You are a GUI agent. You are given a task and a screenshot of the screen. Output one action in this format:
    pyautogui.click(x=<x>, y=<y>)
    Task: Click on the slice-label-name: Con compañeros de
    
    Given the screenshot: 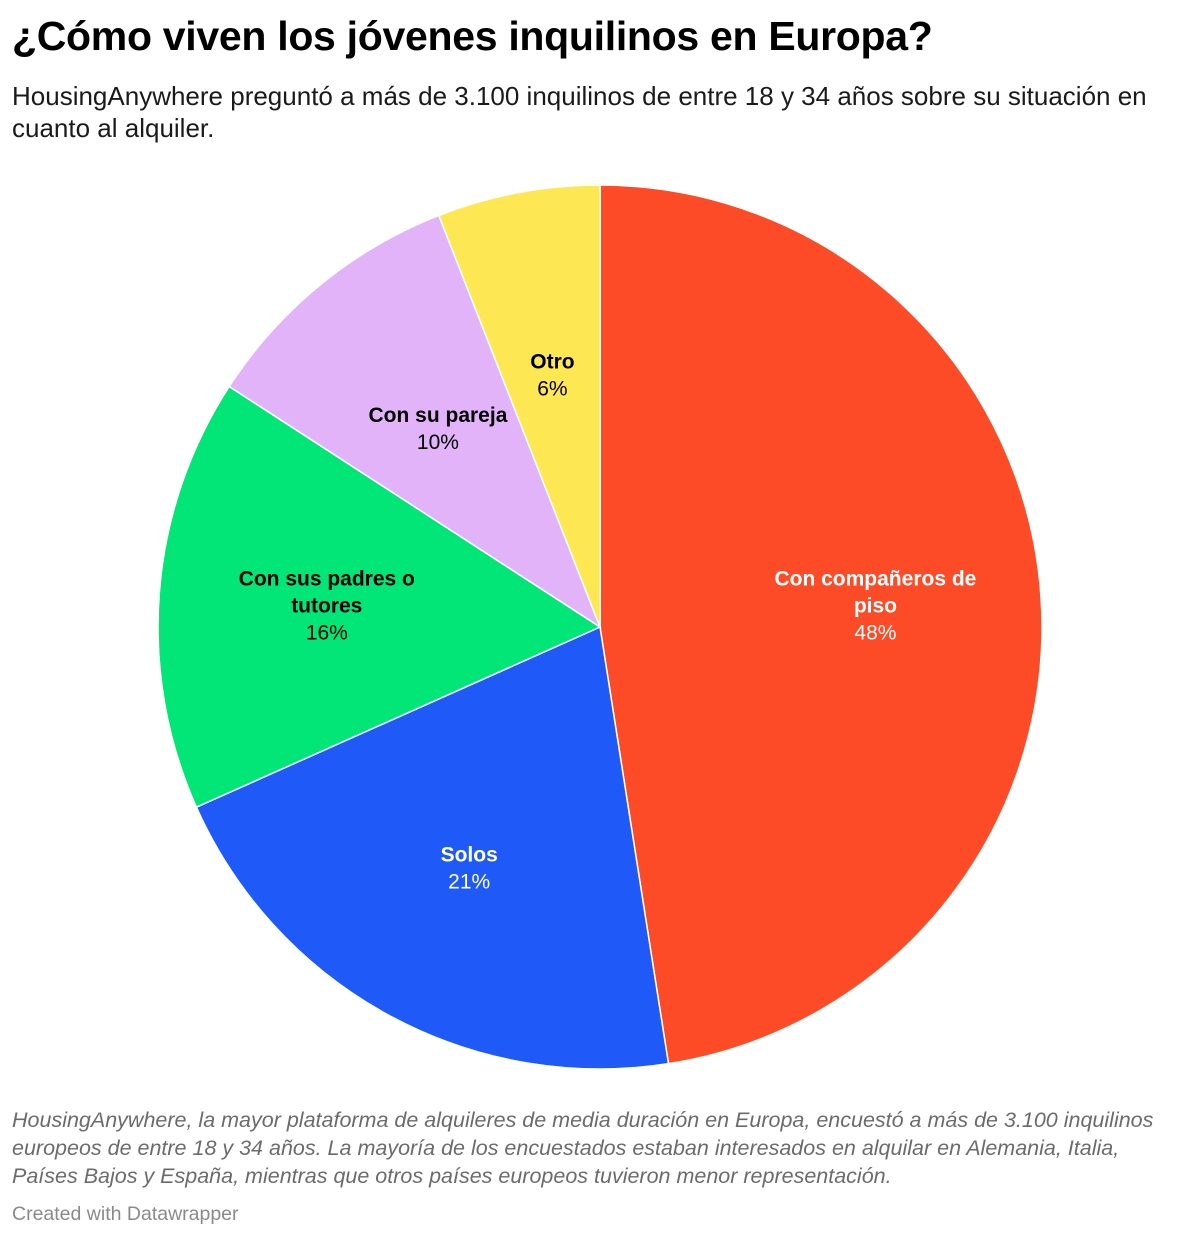 What is the action you would take?
    pyautogui.click(x=875, y=579)
    